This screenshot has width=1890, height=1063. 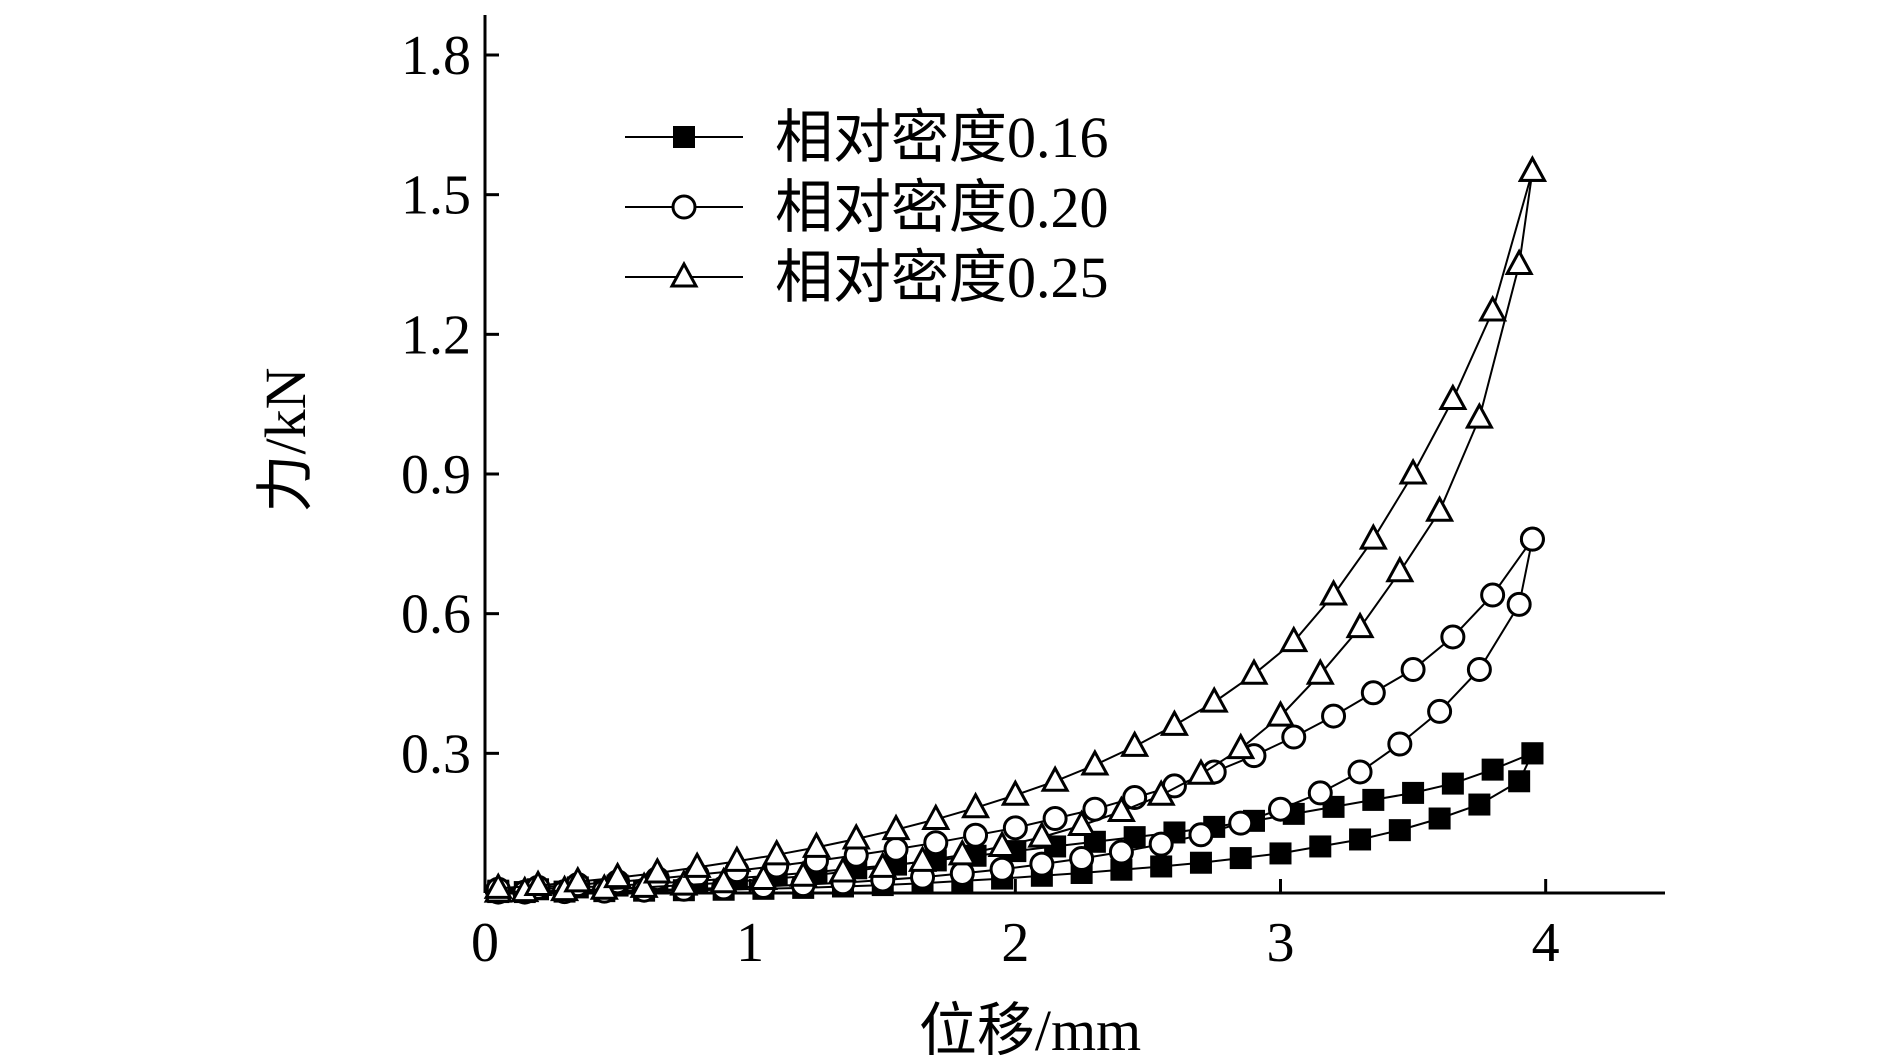 What do you see at coordinates (1281, 943) in the screenshot?
I see `x-tick-label: 3` at bounding box center [1281, 943].